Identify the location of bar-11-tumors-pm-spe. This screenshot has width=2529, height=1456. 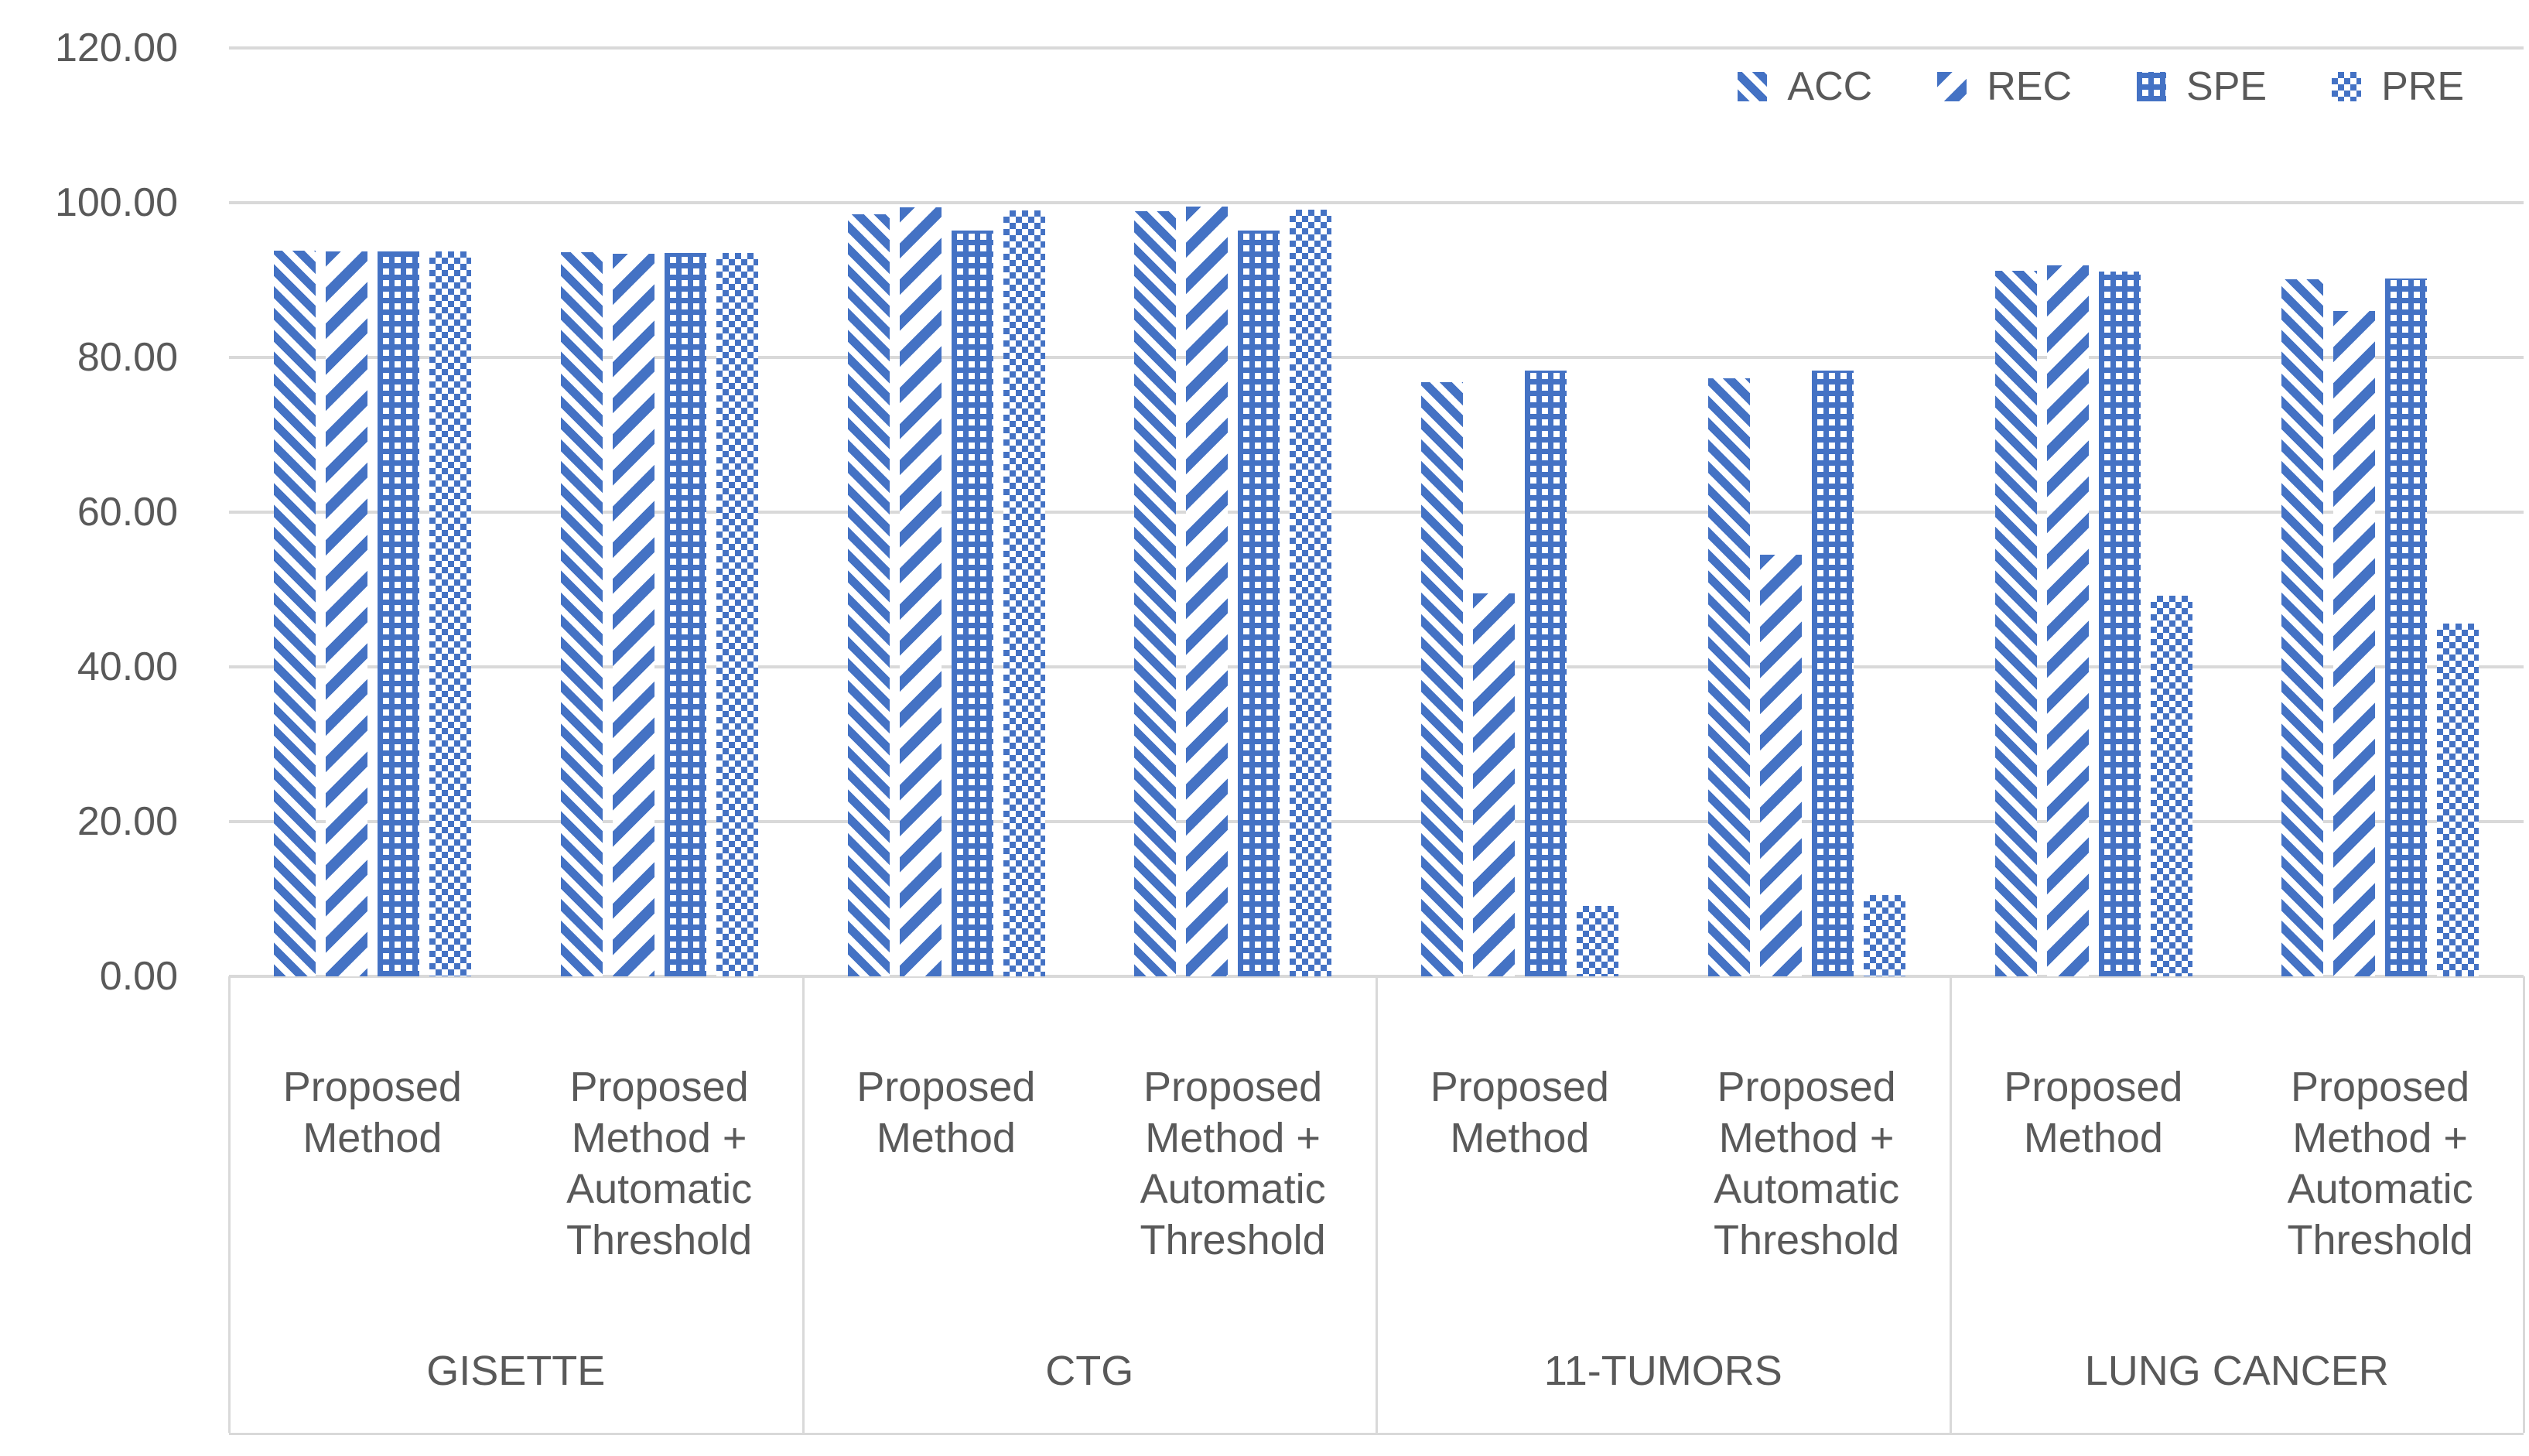
(1546, 673).